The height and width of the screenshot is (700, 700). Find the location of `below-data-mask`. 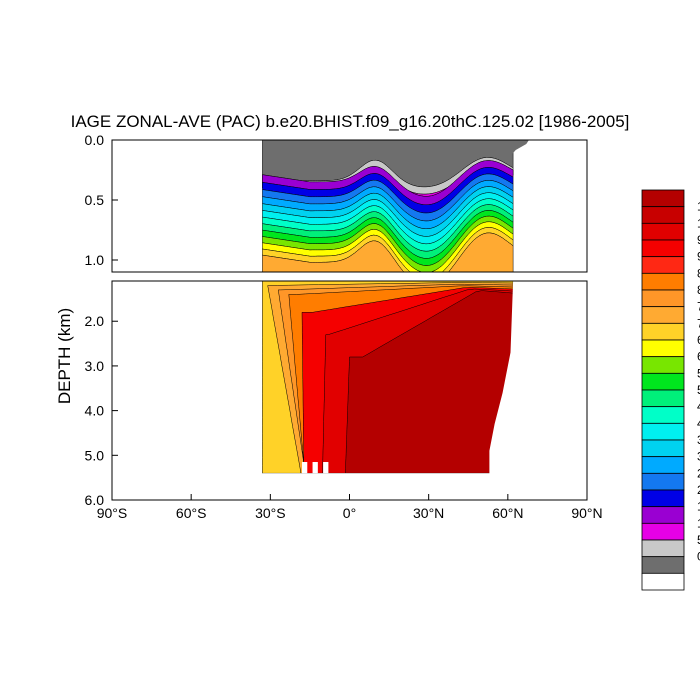

below-data-mask is located at coordinates (388, 486).